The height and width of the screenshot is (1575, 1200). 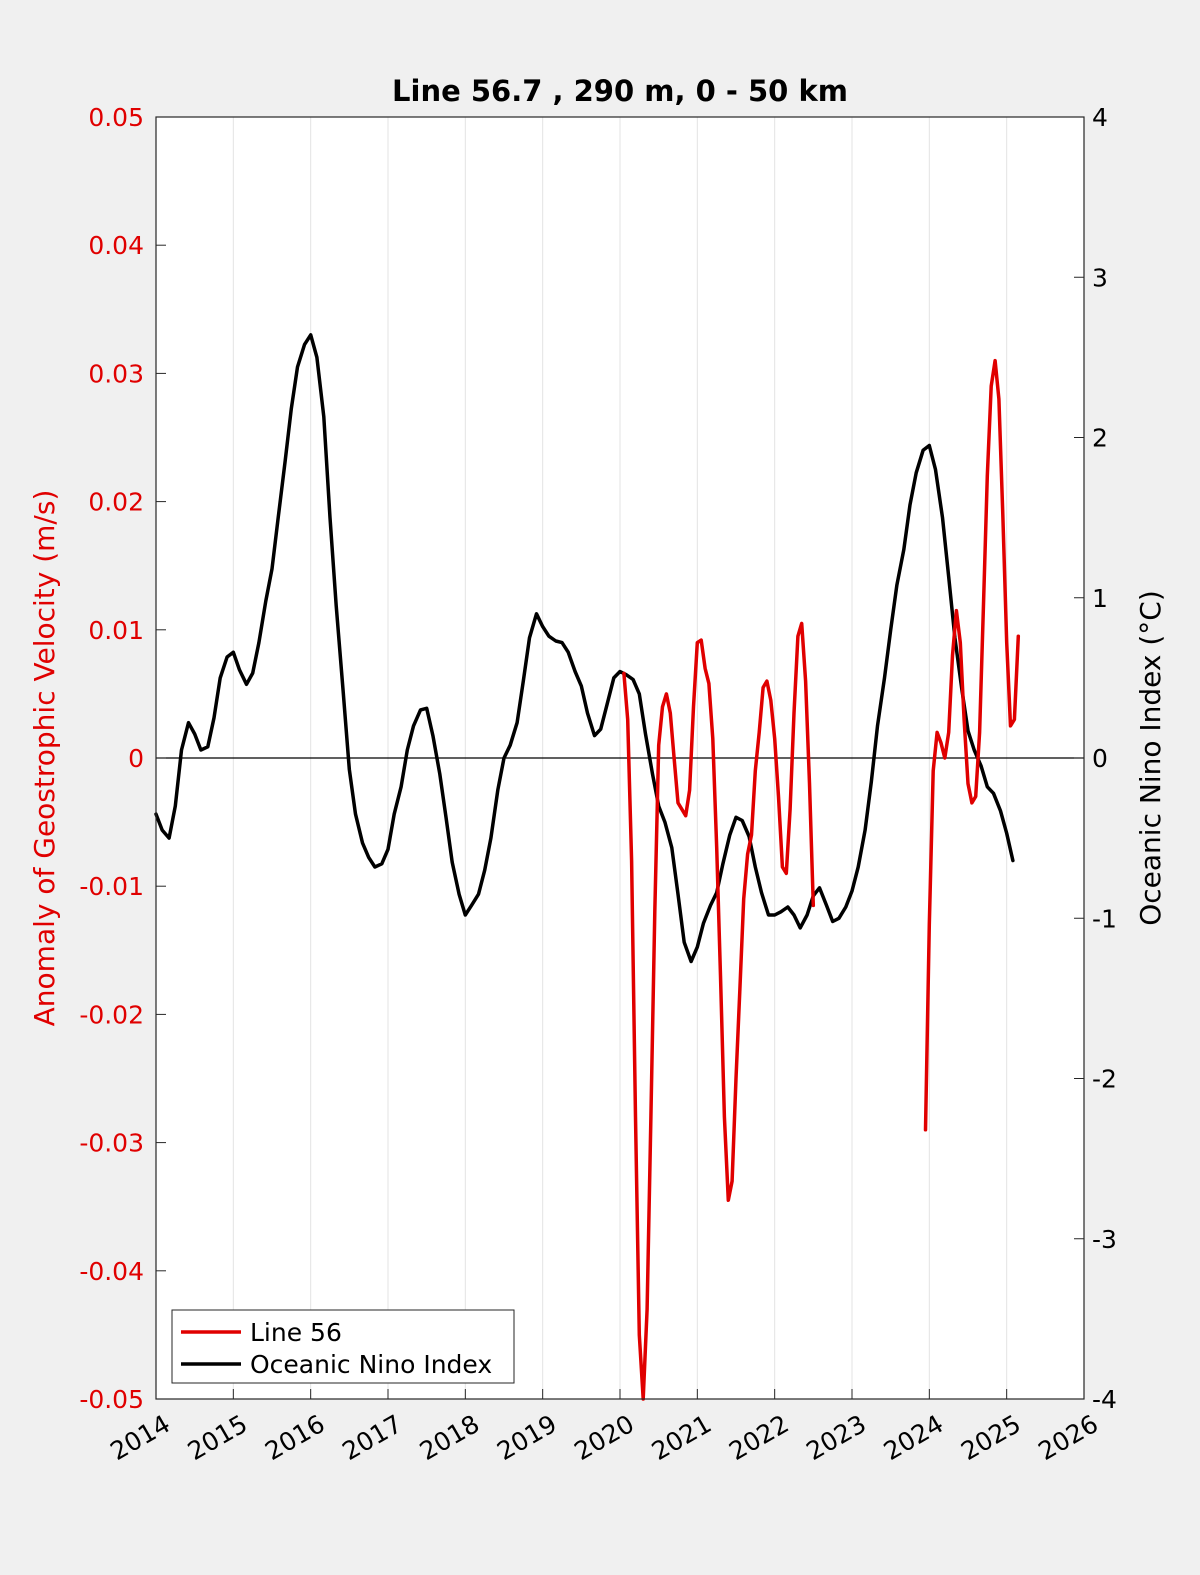 I want to click on y-left-tick-label: 0.01, so click(x=116, y=630).